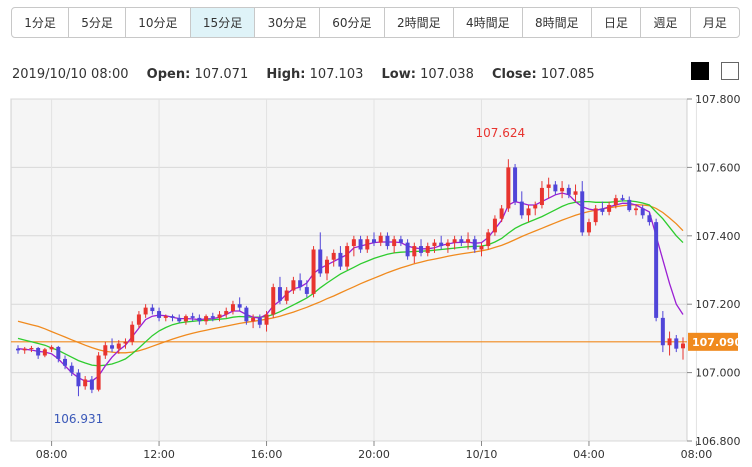 The height and width of the screenshot is (467, 752). What do you see at coordinates (336, 74) in the screenshot?
I see `high-value: 107.103` at bounding box center [336, 74].